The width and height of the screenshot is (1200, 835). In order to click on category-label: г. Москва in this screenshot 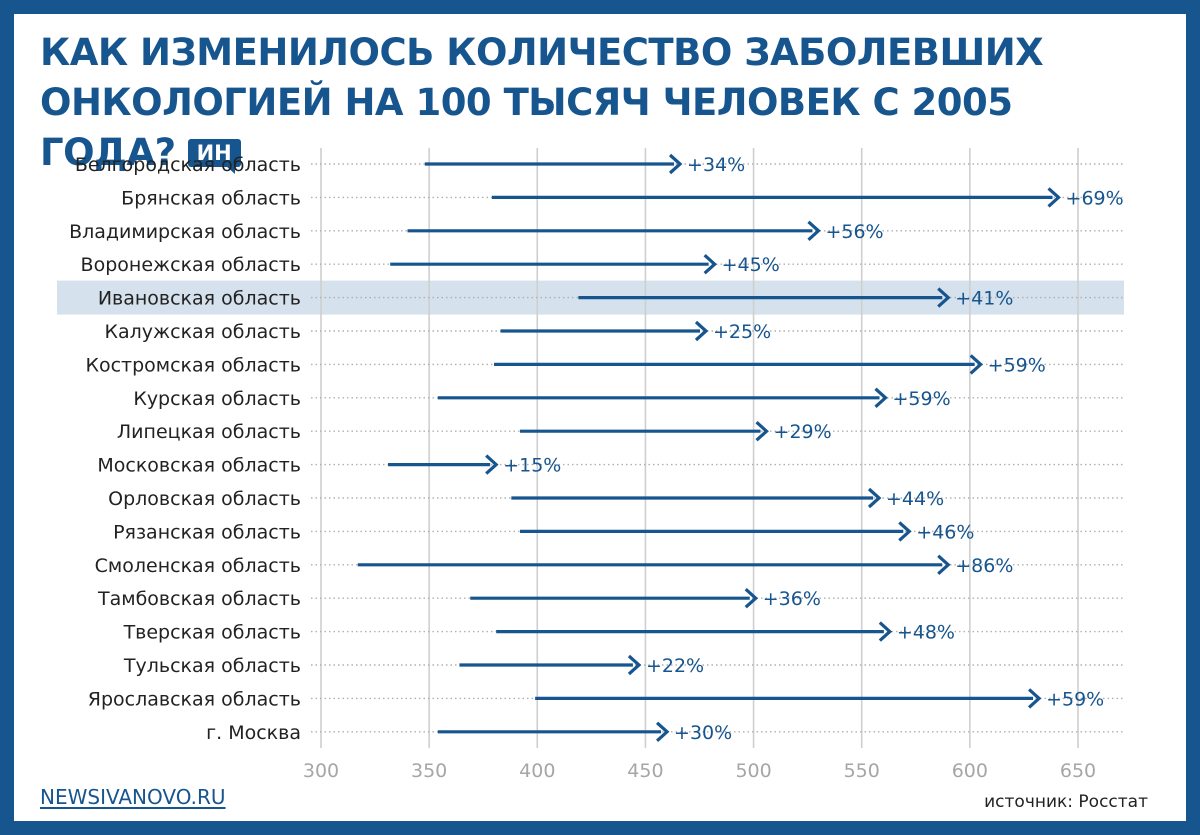, I will do `click(253, 733)`.